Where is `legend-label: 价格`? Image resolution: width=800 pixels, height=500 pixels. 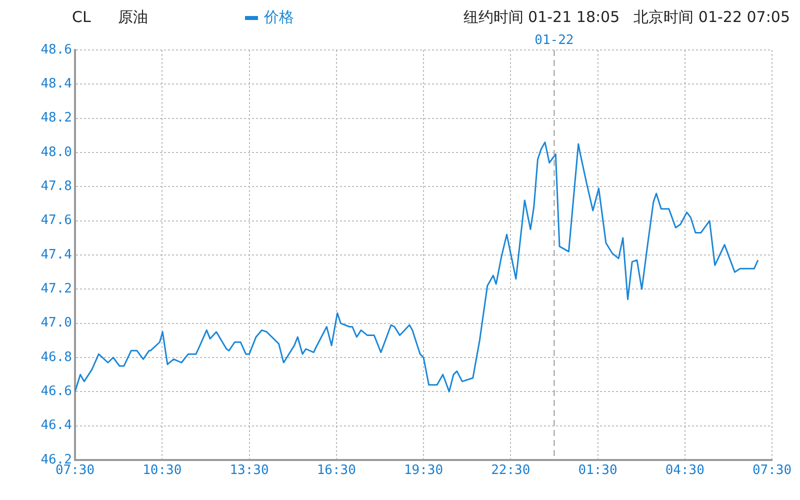 legend-label: 价格 is located at coordinates (279, 17).